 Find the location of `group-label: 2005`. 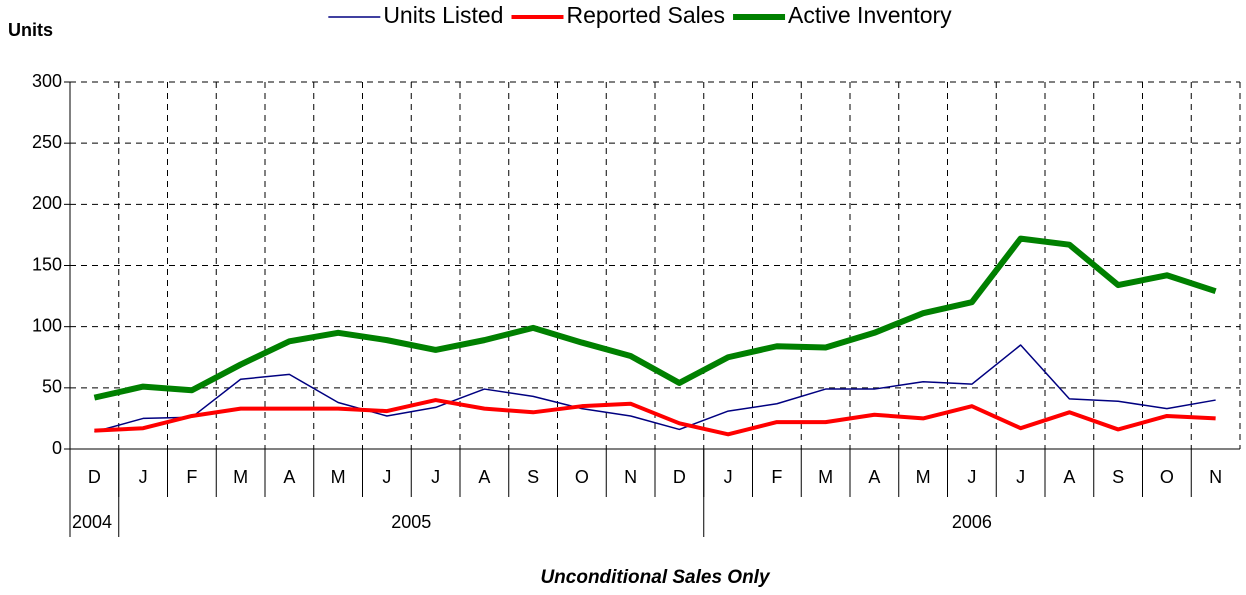

group-label: 2005 is located at coordinates (411, 522).